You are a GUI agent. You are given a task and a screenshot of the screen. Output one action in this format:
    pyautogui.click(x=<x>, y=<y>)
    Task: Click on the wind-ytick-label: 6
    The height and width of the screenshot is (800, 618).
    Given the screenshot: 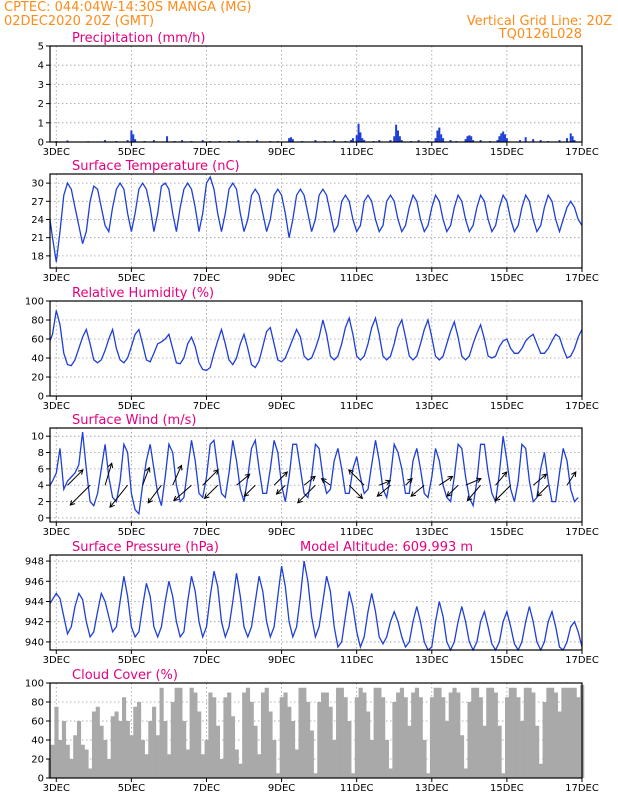 What is the action you would take?
    pyautogui.click(x=41, y=469)
    